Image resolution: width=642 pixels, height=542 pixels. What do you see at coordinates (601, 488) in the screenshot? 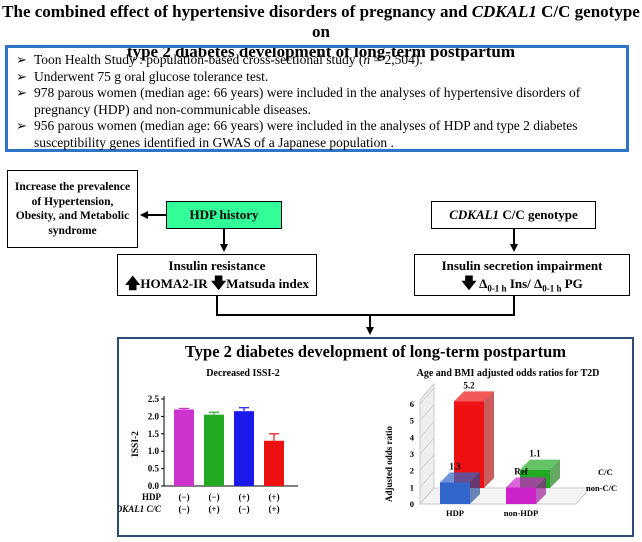
I see `depth-label: non-C/C` at bounding box center [601, 488].